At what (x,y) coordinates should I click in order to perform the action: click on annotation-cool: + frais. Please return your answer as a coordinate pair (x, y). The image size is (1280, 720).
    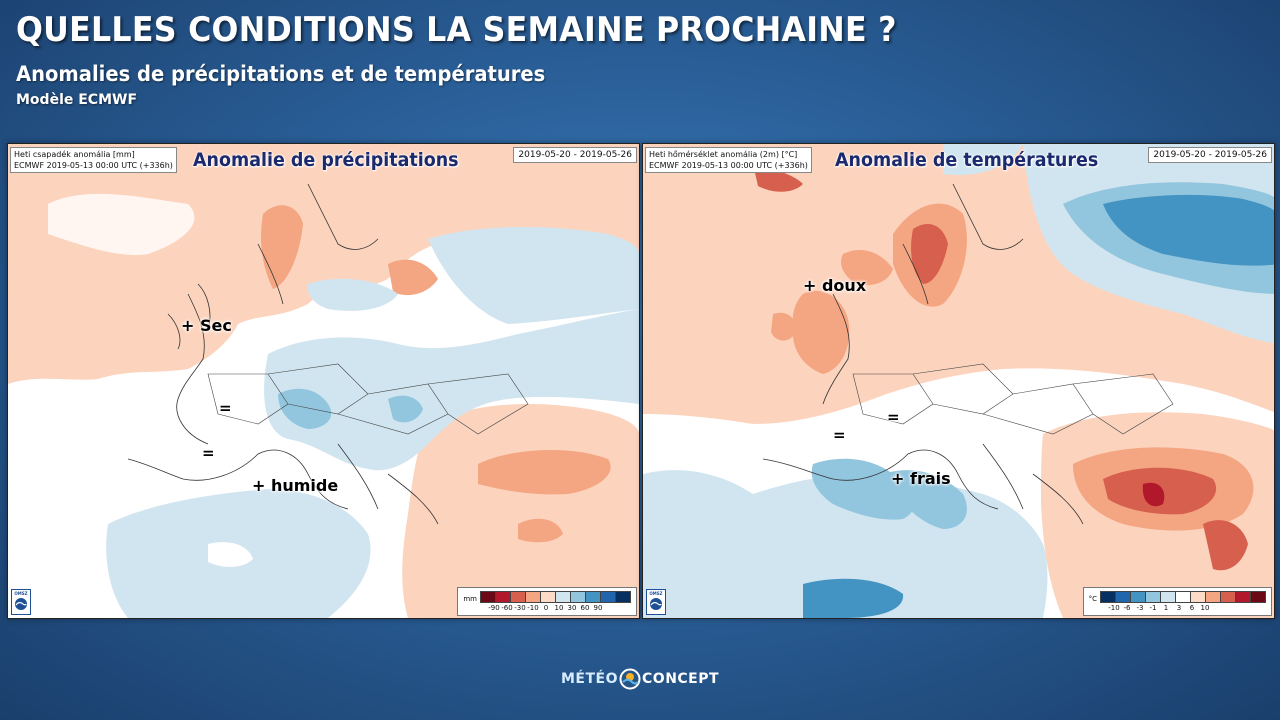
    Looking at the image, I should click on (921, 478).